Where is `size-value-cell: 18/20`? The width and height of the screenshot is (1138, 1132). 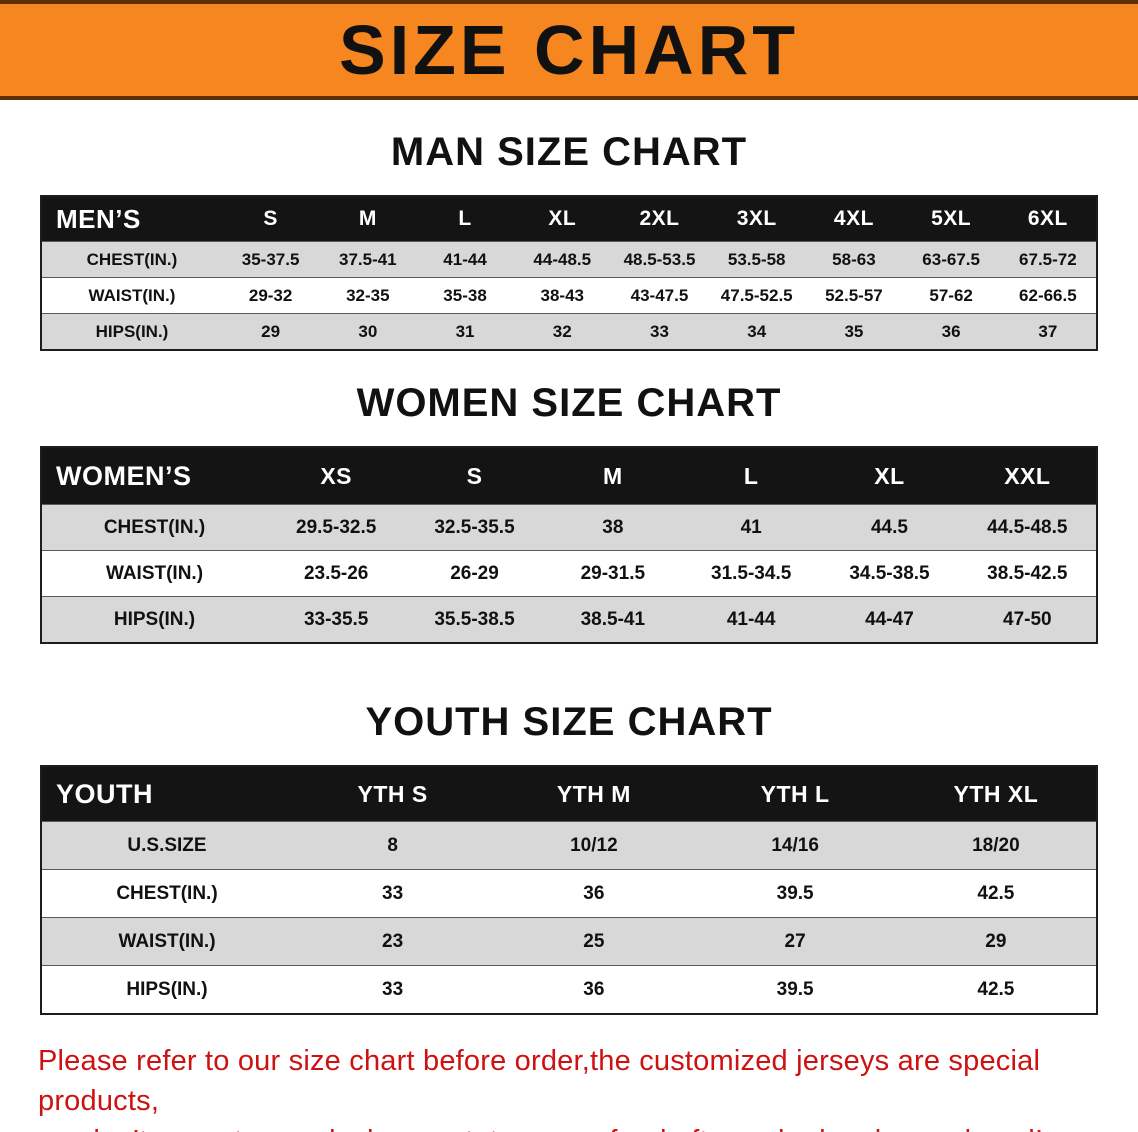 size-value-cell: 18/20 is located at coordinates (996, 845).